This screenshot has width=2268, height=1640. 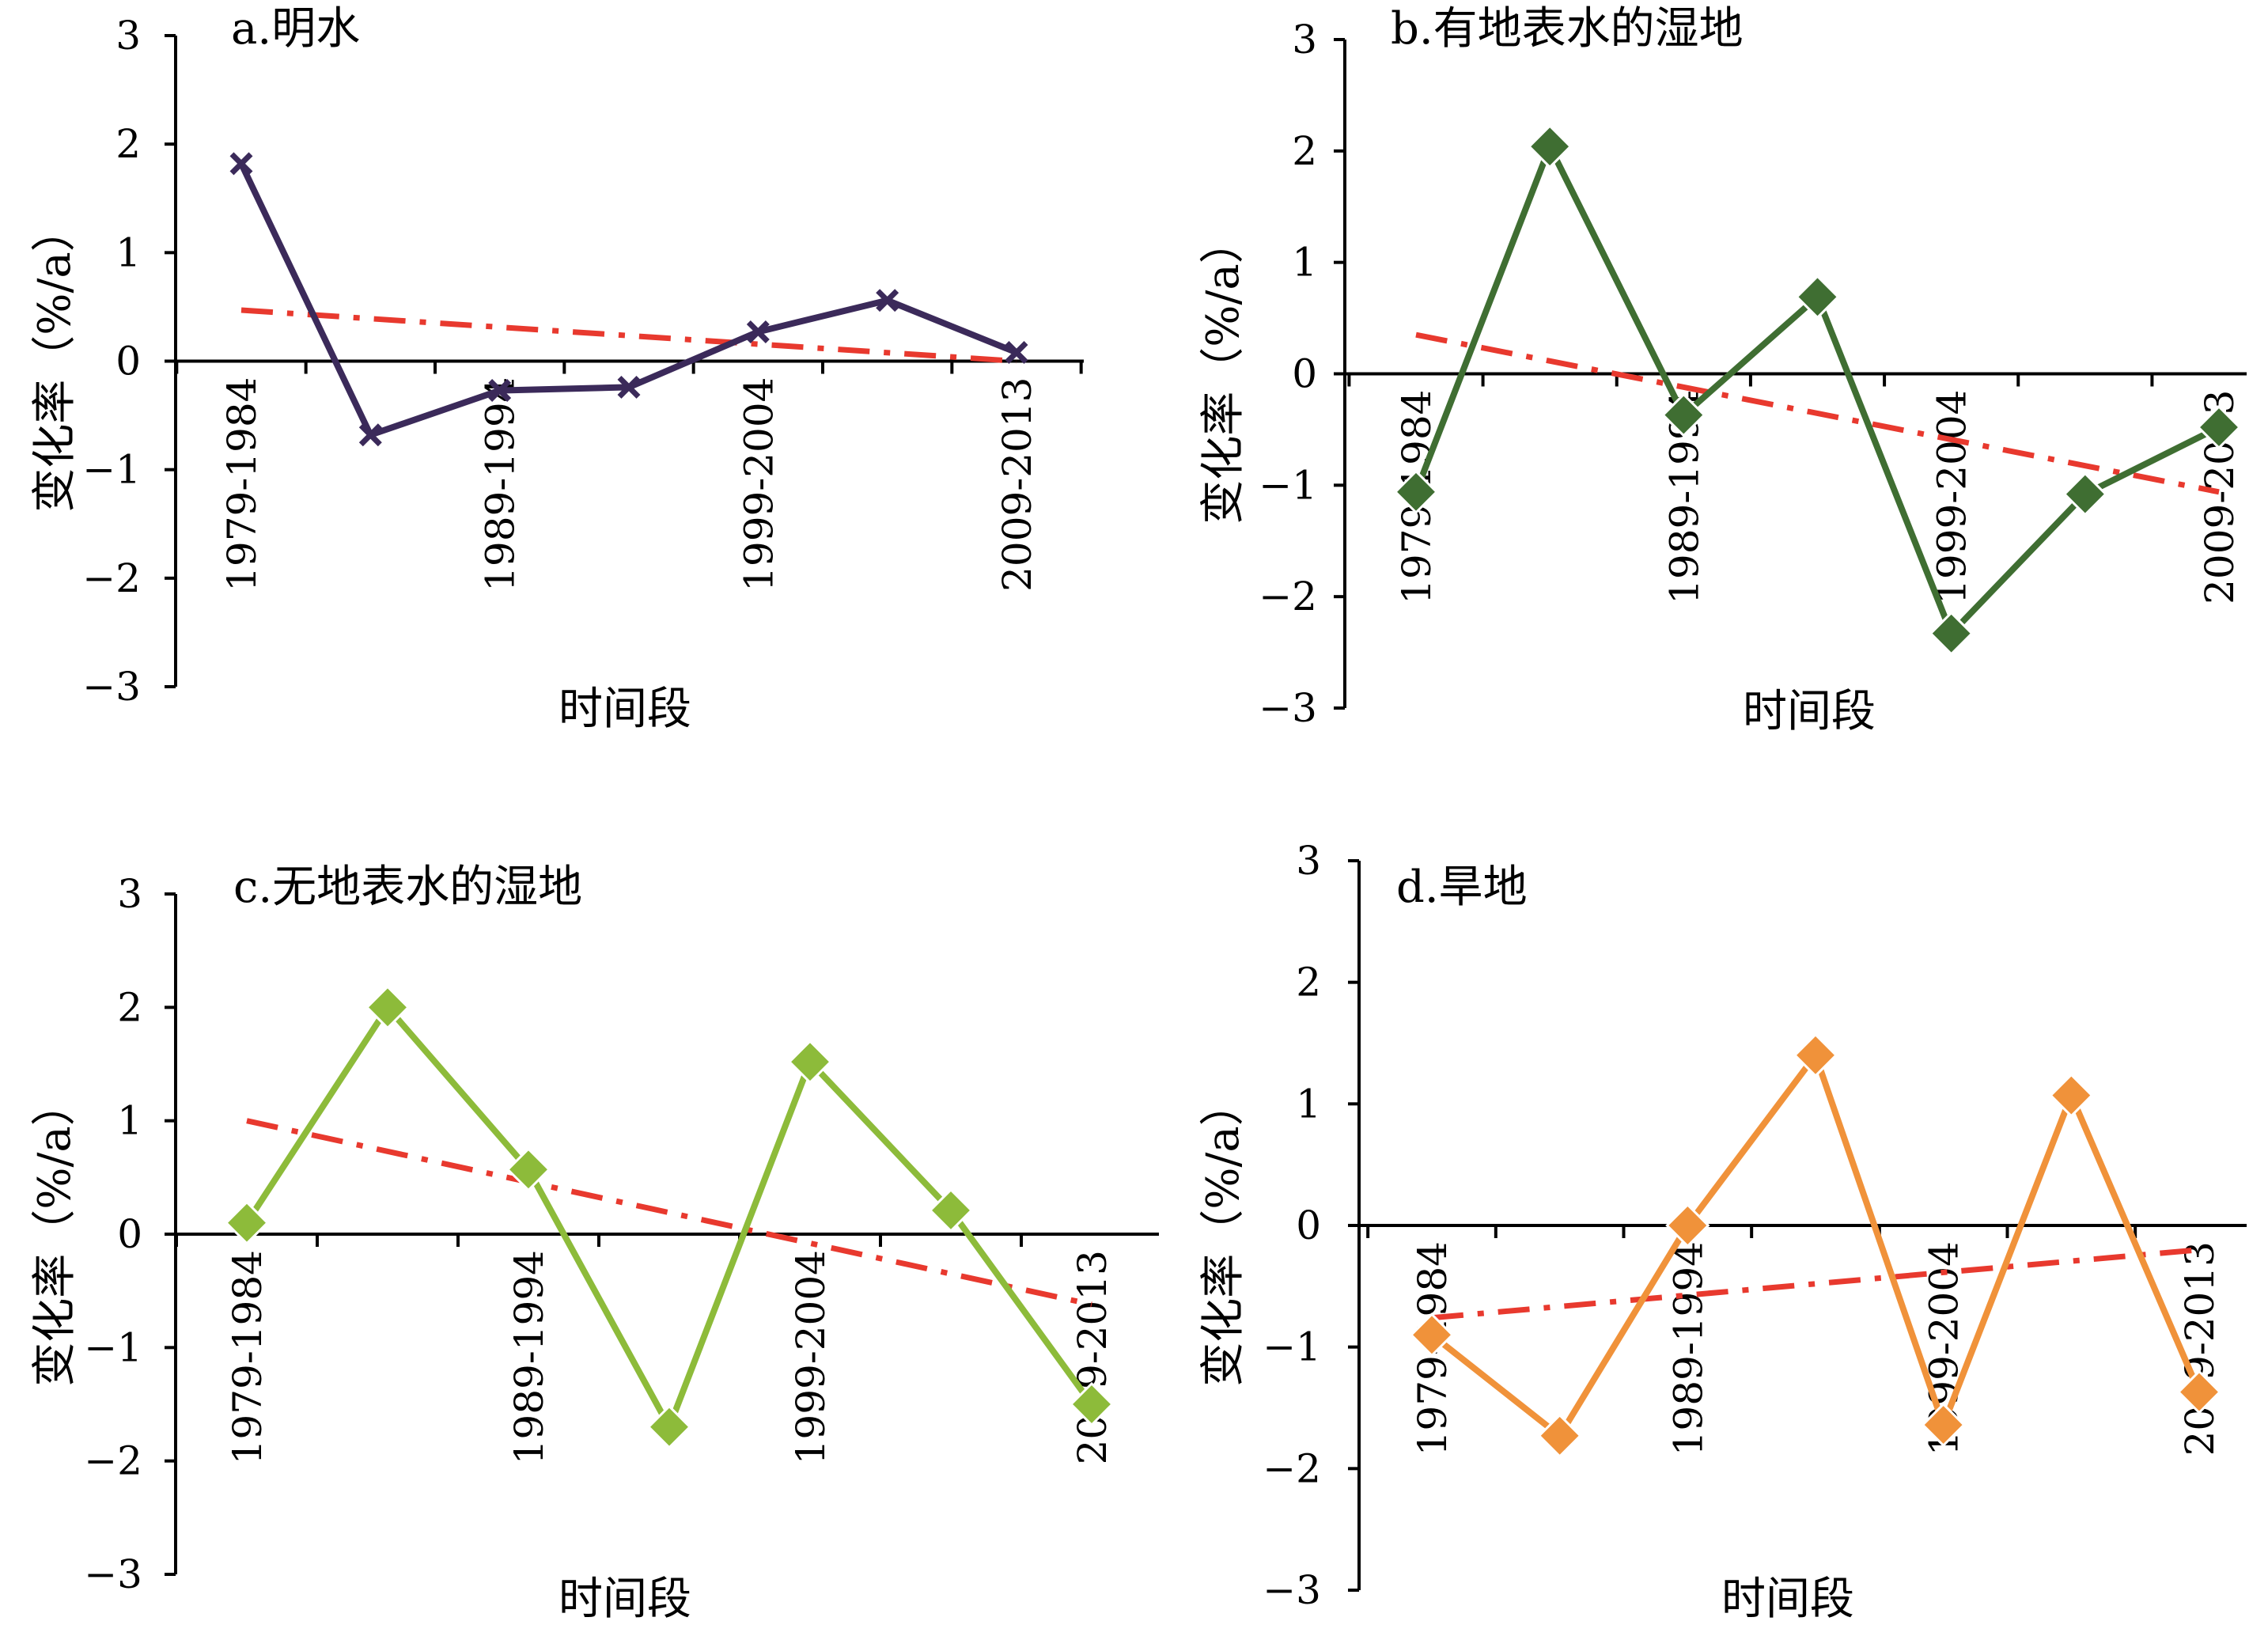 I want to click on panel-title: a.明水, so click(x=295, y=29).